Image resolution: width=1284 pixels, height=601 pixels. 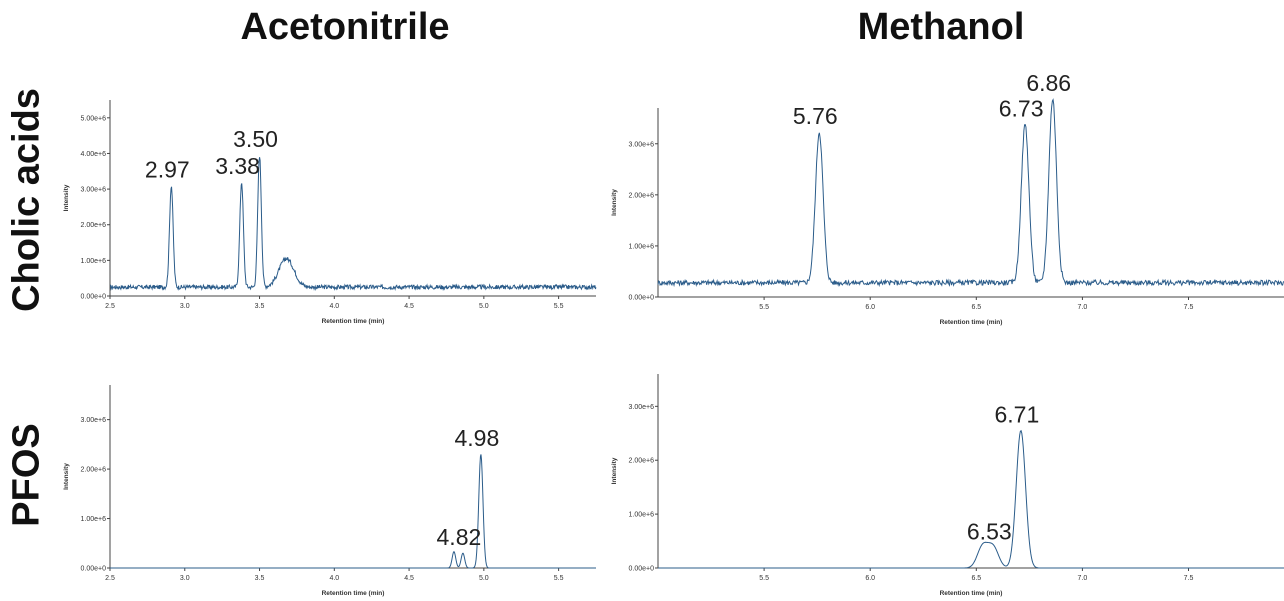 I want to click on panel-2-y-tick-label: 0.00e+0, so click(x=94, y=569).